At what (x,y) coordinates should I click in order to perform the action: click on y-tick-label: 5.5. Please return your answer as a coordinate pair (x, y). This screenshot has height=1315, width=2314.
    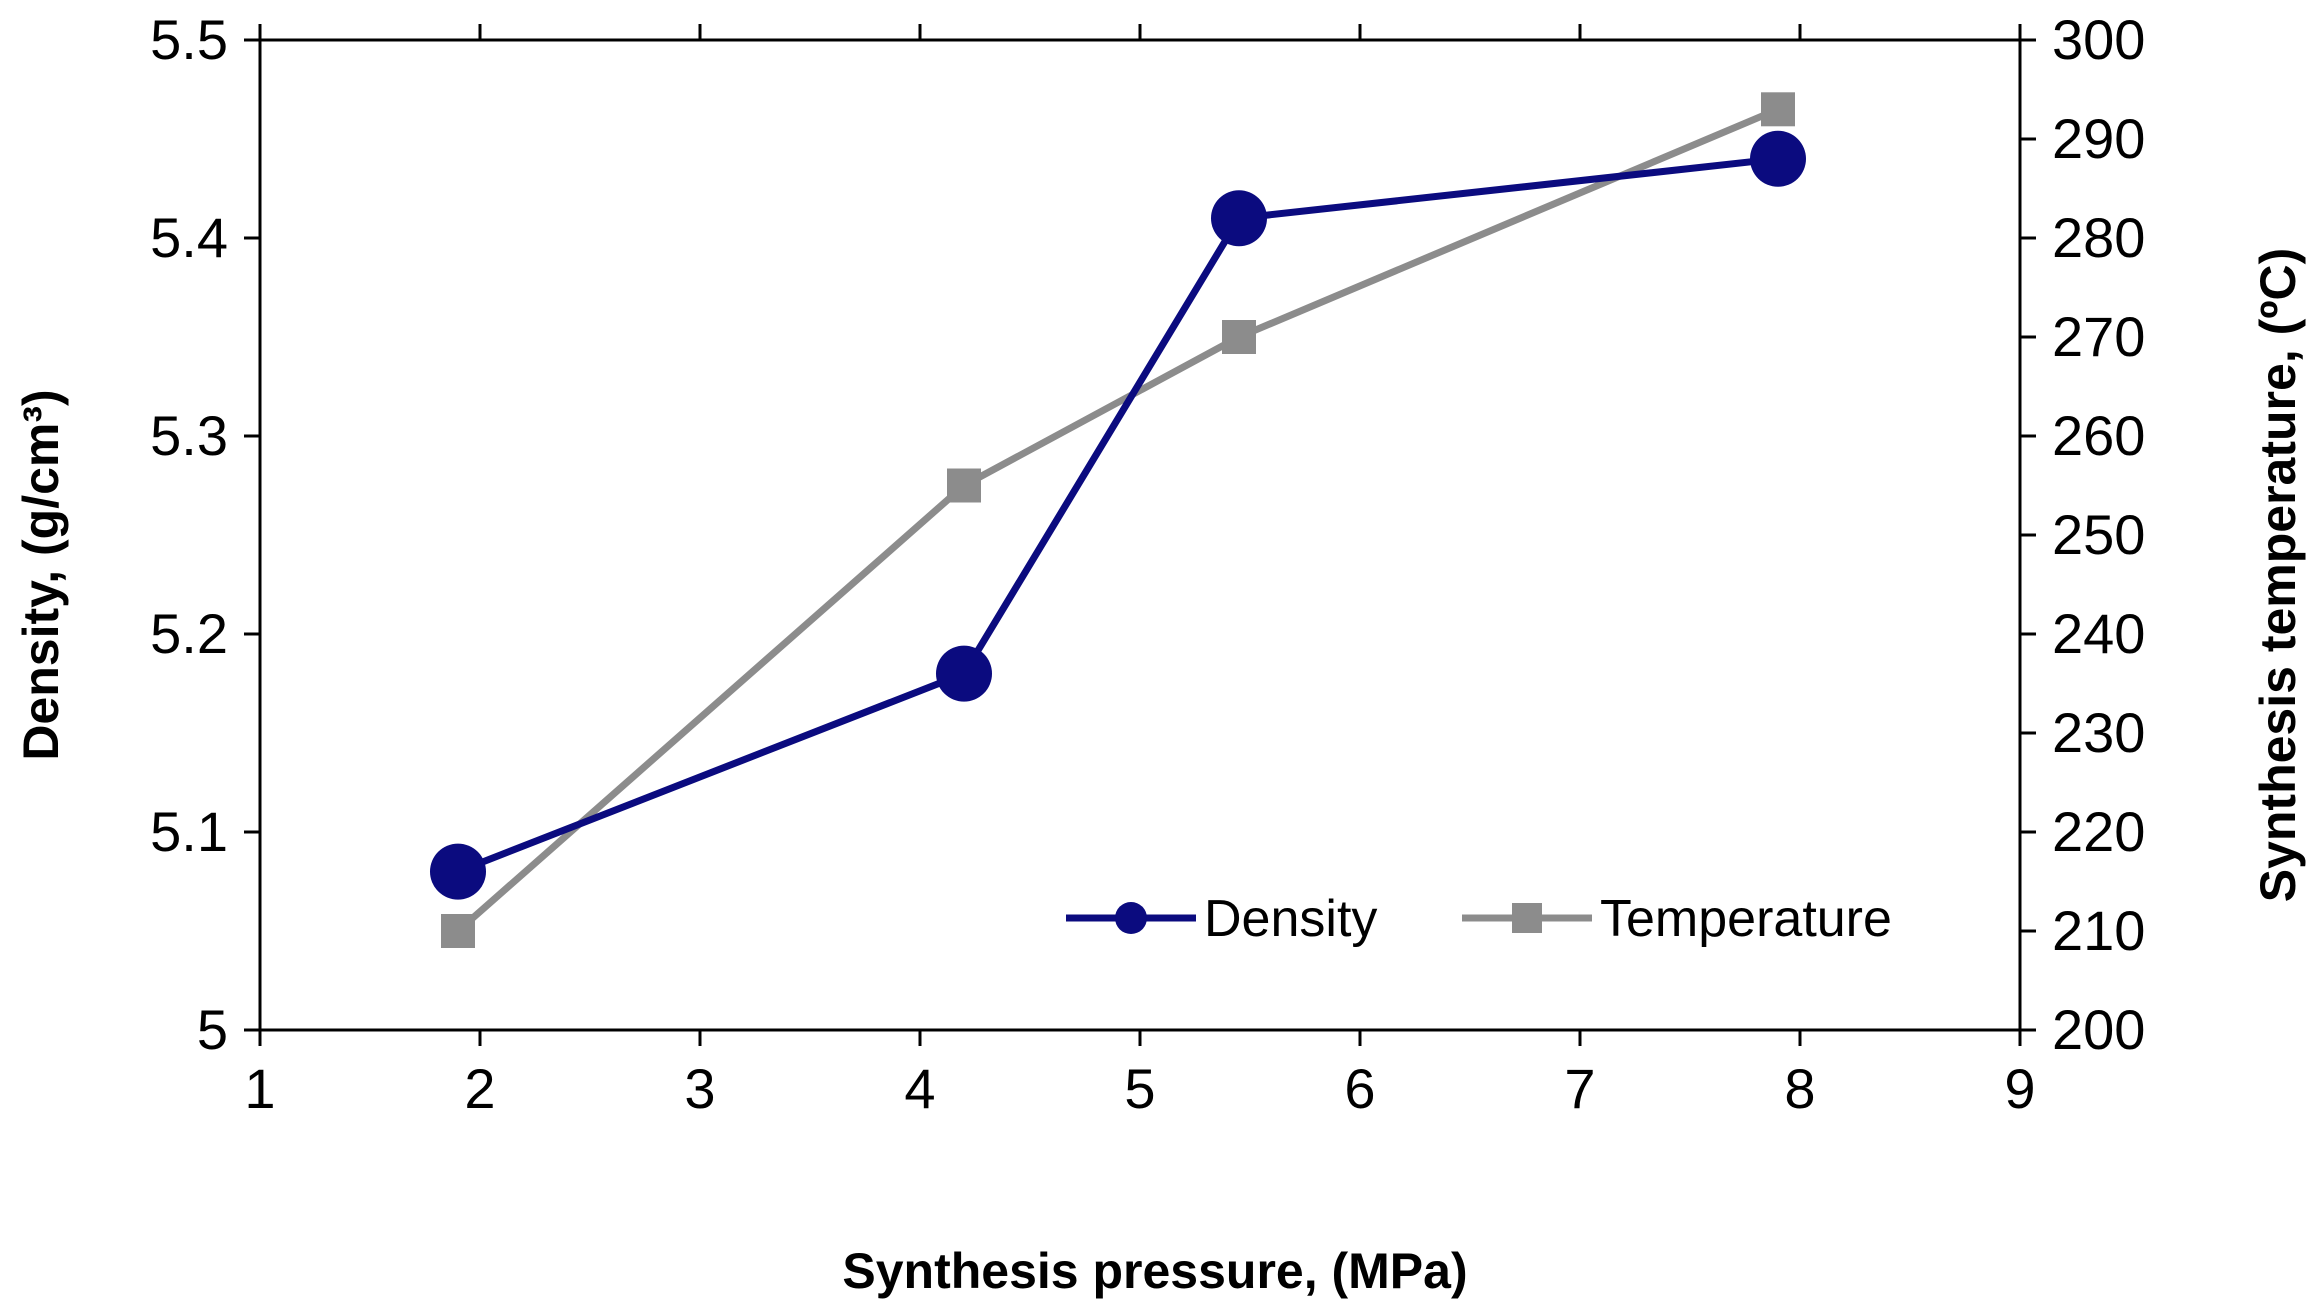
    Looking at the image, I should click on (189, 39).